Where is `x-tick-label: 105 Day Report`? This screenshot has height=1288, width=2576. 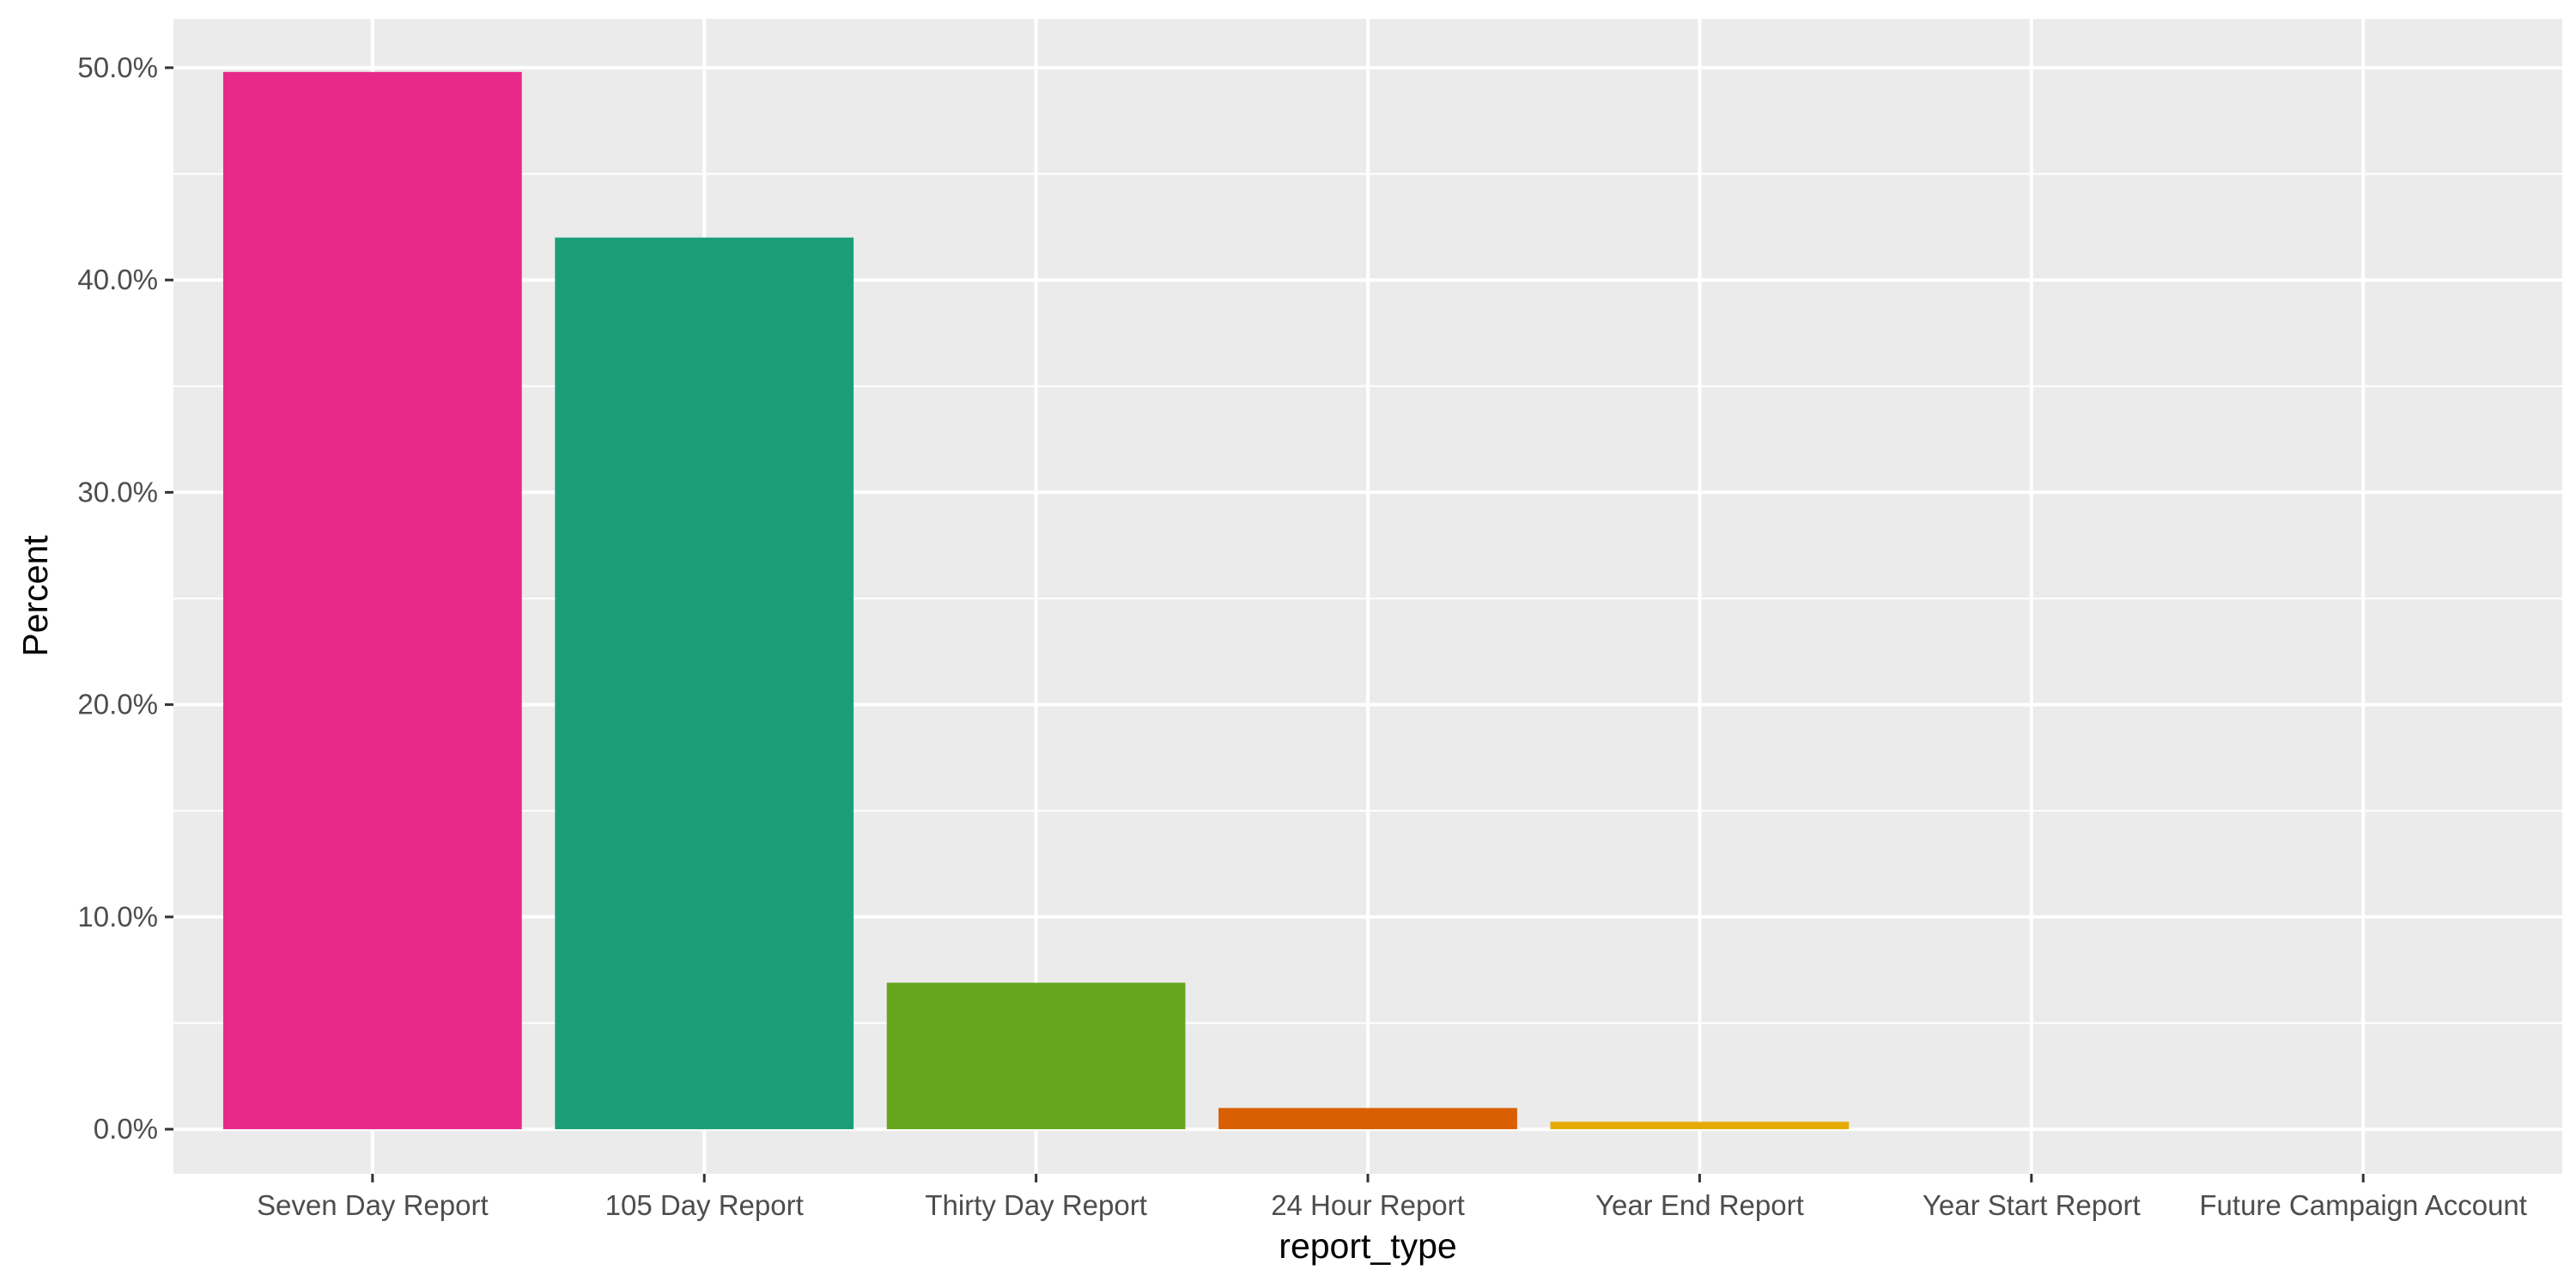
x-tick-label: 105 Day Report is located at coordinates (704, 1205).